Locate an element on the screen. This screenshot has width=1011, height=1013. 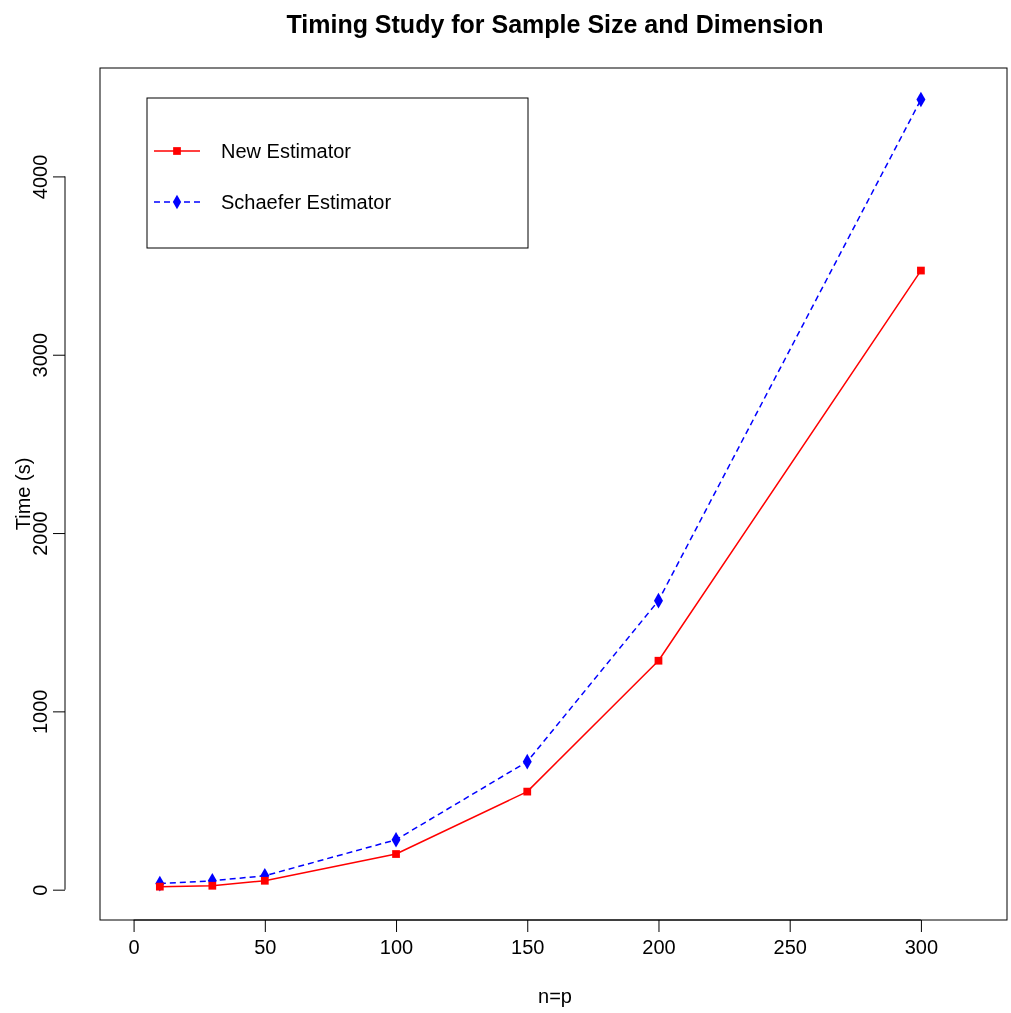
x-tick-label: 300 is located at coordinates (921, 947).